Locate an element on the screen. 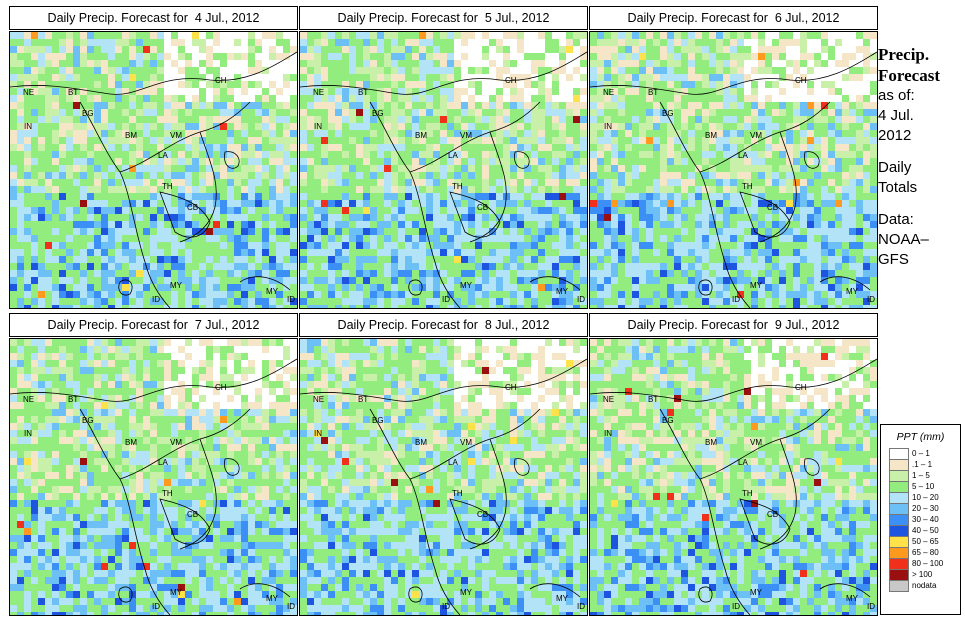 This screenshot has width=965, height=633. country-label: BM is located at coordinates (711, 135).